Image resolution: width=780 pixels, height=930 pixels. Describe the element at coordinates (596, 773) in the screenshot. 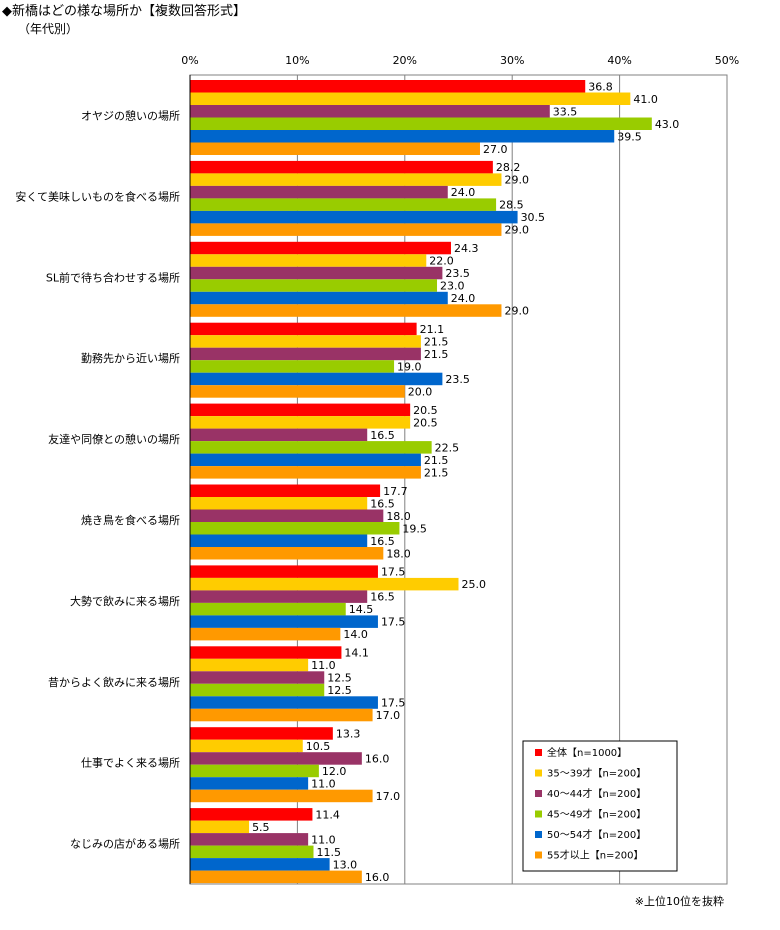

I see `legend-entry: 35～39才【n=200】` at that location.